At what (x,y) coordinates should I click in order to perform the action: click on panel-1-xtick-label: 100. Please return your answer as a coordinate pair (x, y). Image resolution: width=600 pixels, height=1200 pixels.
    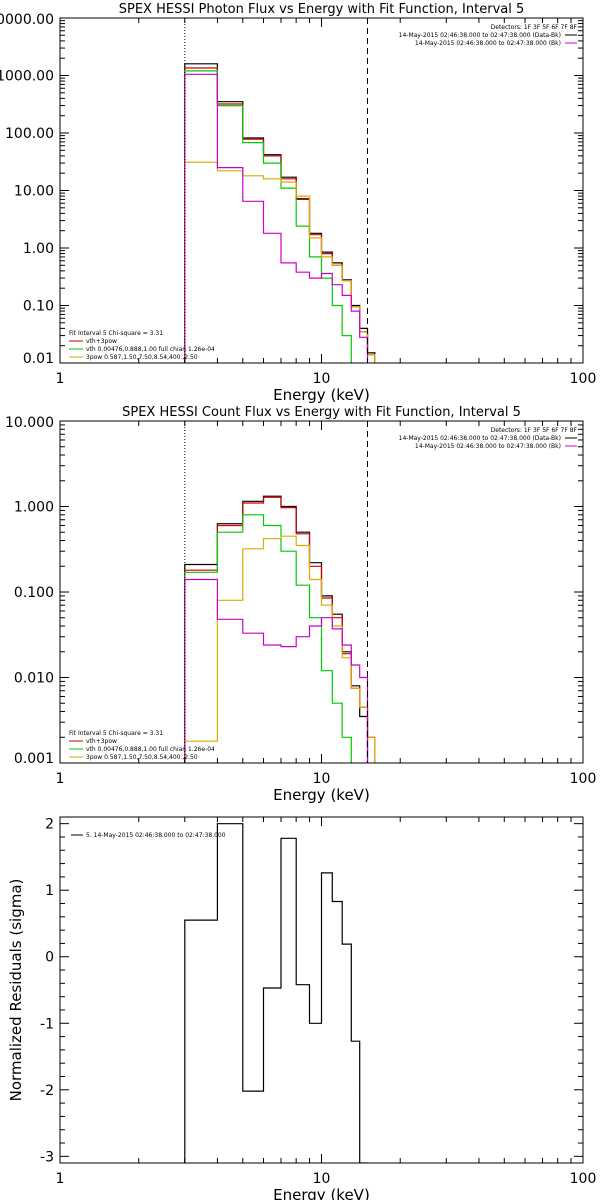
    Looking at the image, I should click on (583, 779).